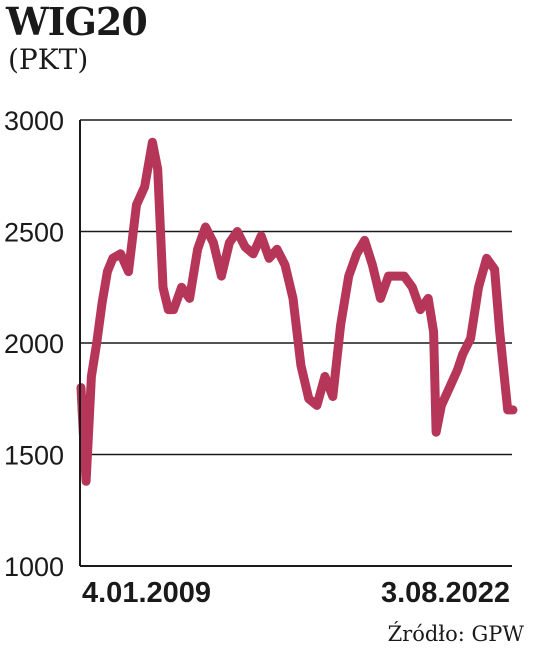 This screenshot has height=658, width=536. I want to click on x-tick-label-start: 4.01.2009, so click(146, 593).